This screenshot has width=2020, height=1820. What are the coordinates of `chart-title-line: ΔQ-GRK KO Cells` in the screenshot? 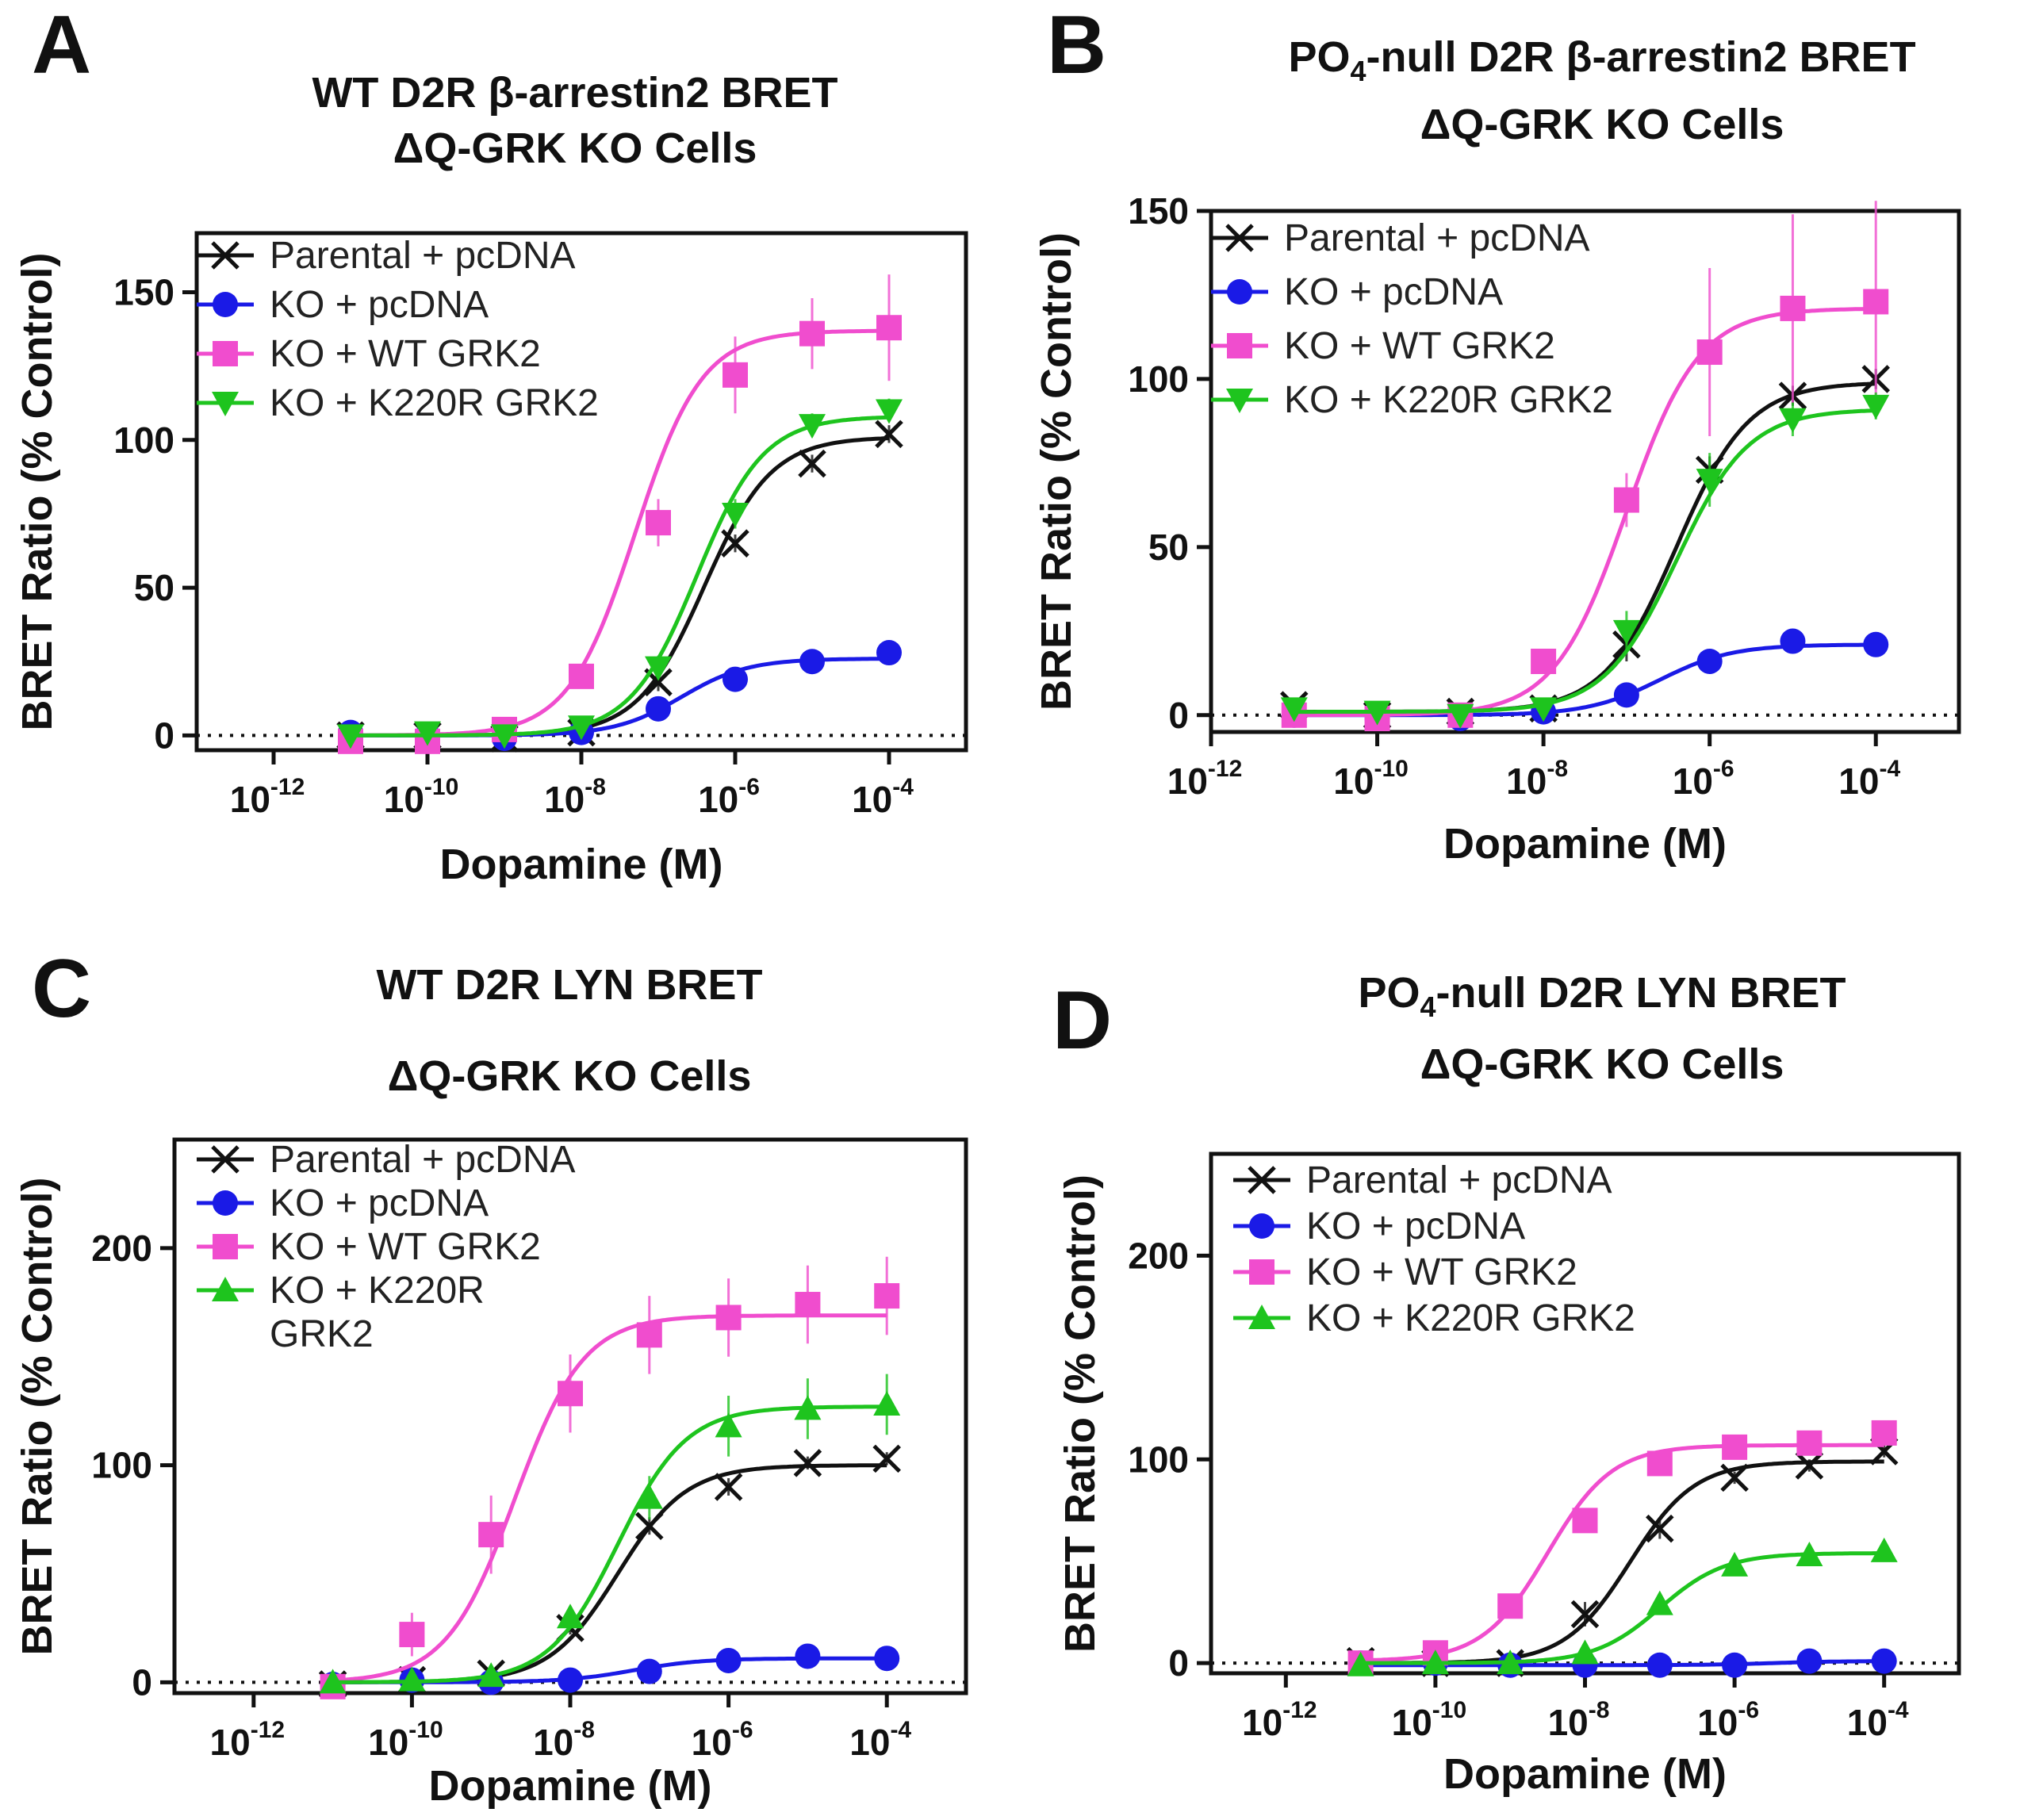 It's located at (1602, 1064).